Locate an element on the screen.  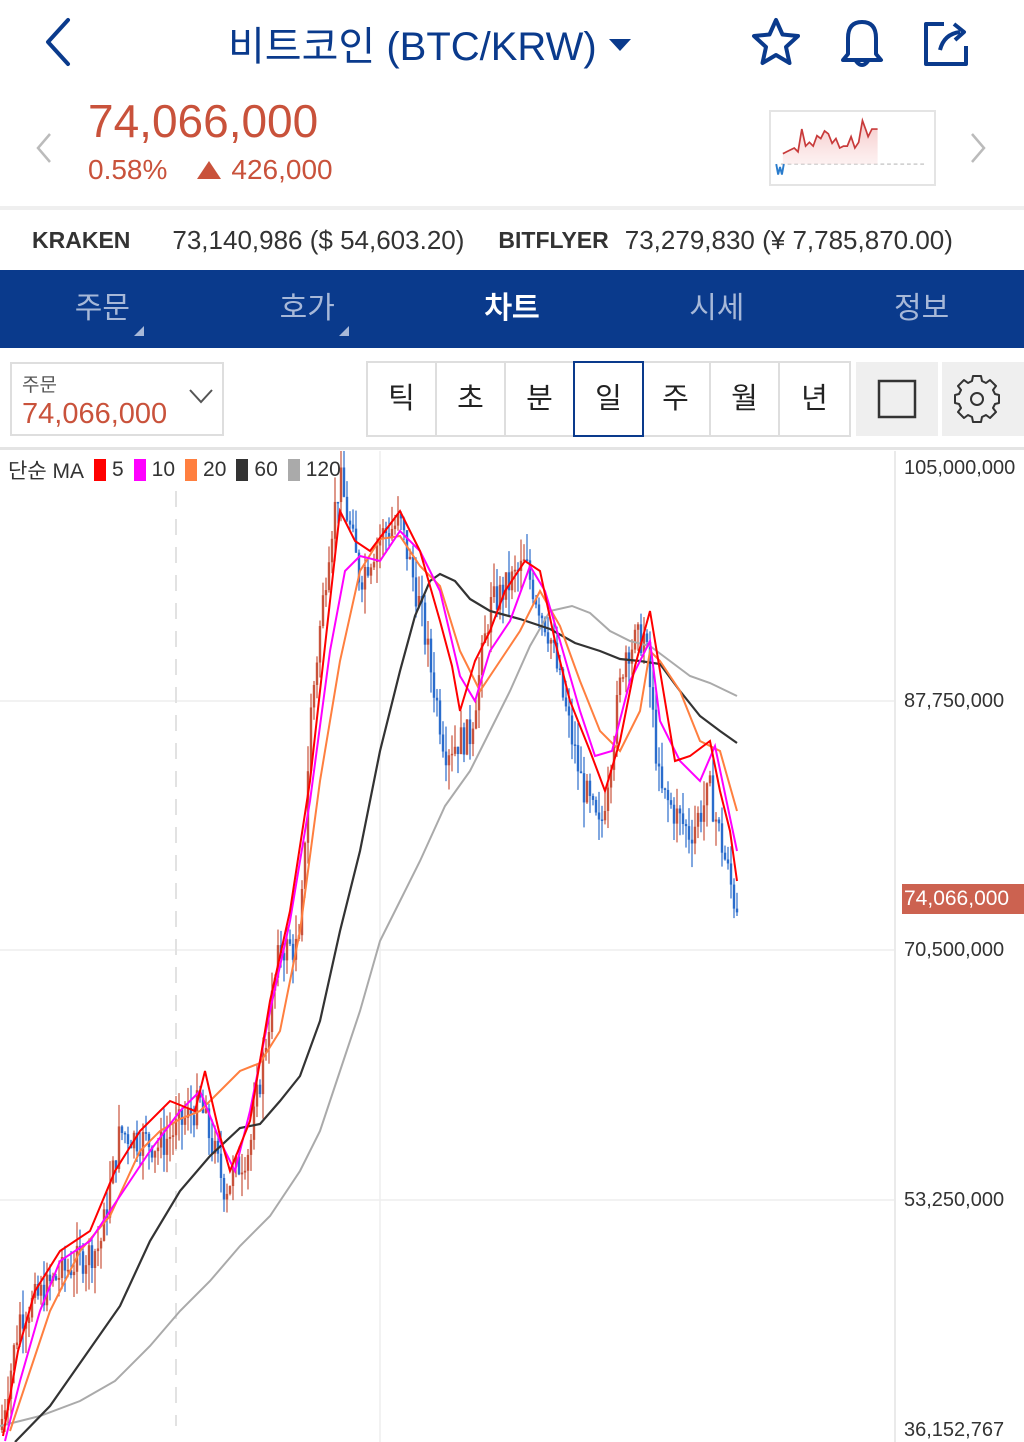
current-price: 74,066,000 is located at coordinates (203, 121).